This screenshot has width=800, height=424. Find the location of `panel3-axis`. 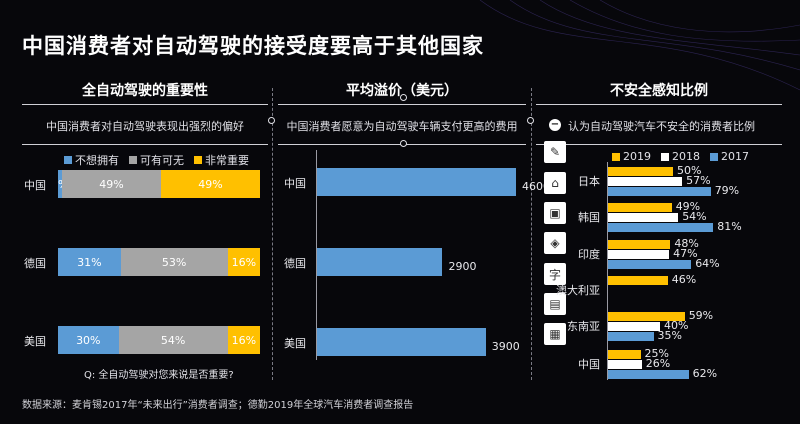

panel3-axis is located at coordinates (607, 271).